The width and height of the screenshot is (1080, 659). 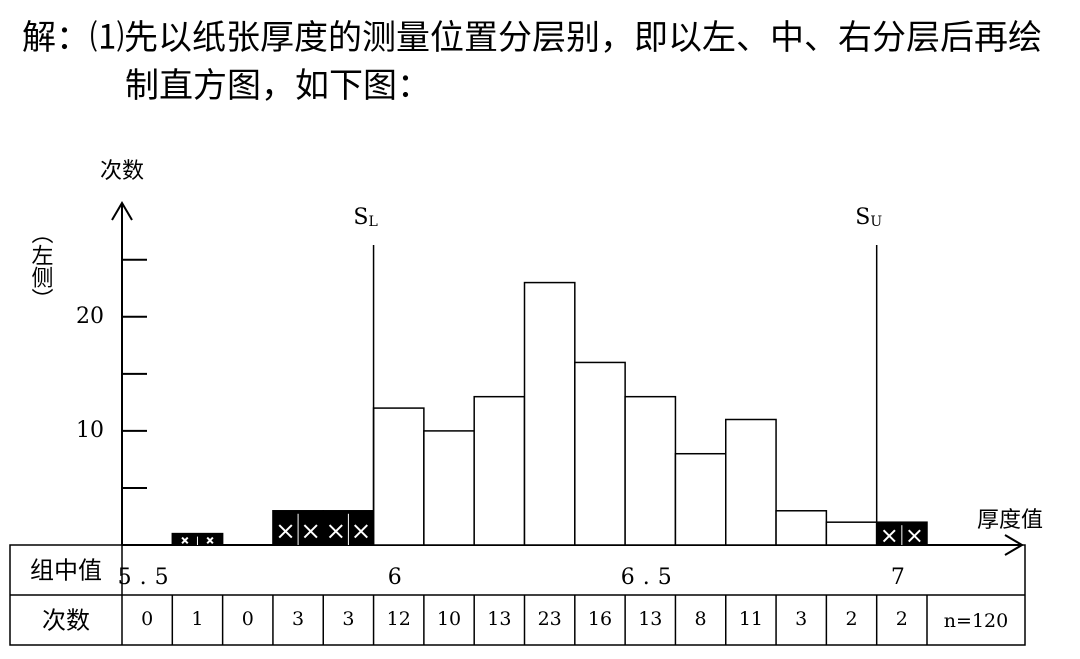 What do you see at coordinates (751, 619) in the screenshot?
I see `count-cell: 11` at bounding box center [751, 619].